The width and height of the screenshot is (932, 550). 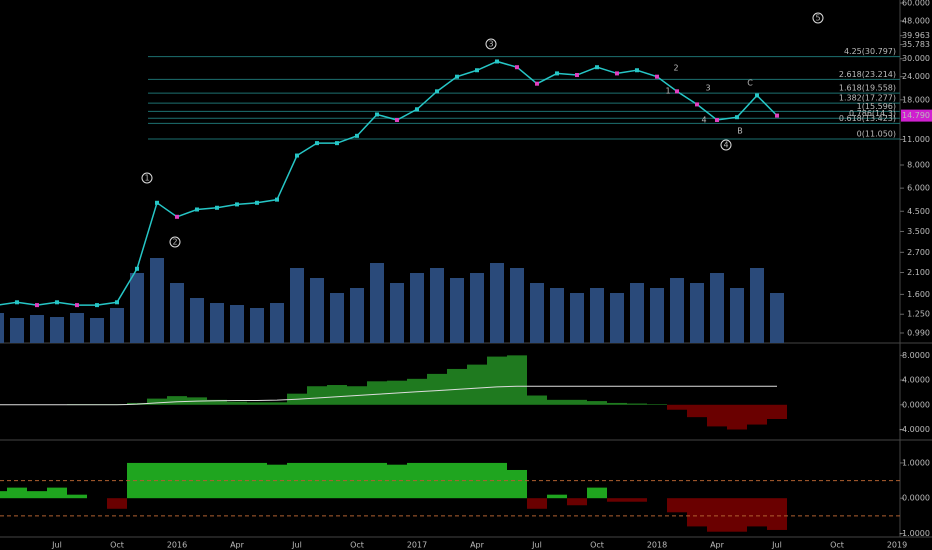 I want to click on y-tick-label: -1.0000, so click(x=914, y=533).